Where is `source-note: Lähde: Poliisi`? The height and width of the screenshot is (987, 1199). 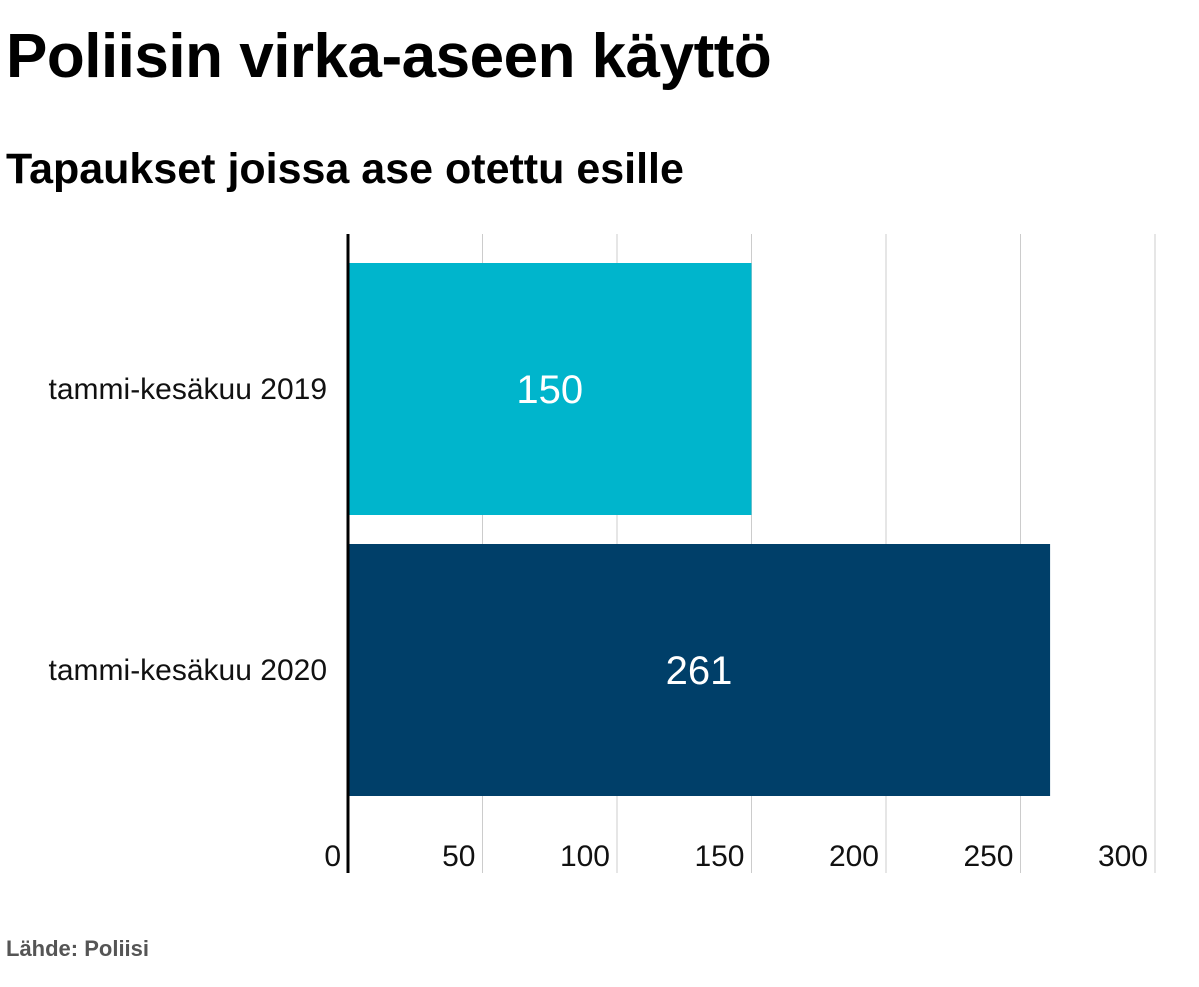 source-note: Lähde: Poliisi is located at coordinates (78, 948).